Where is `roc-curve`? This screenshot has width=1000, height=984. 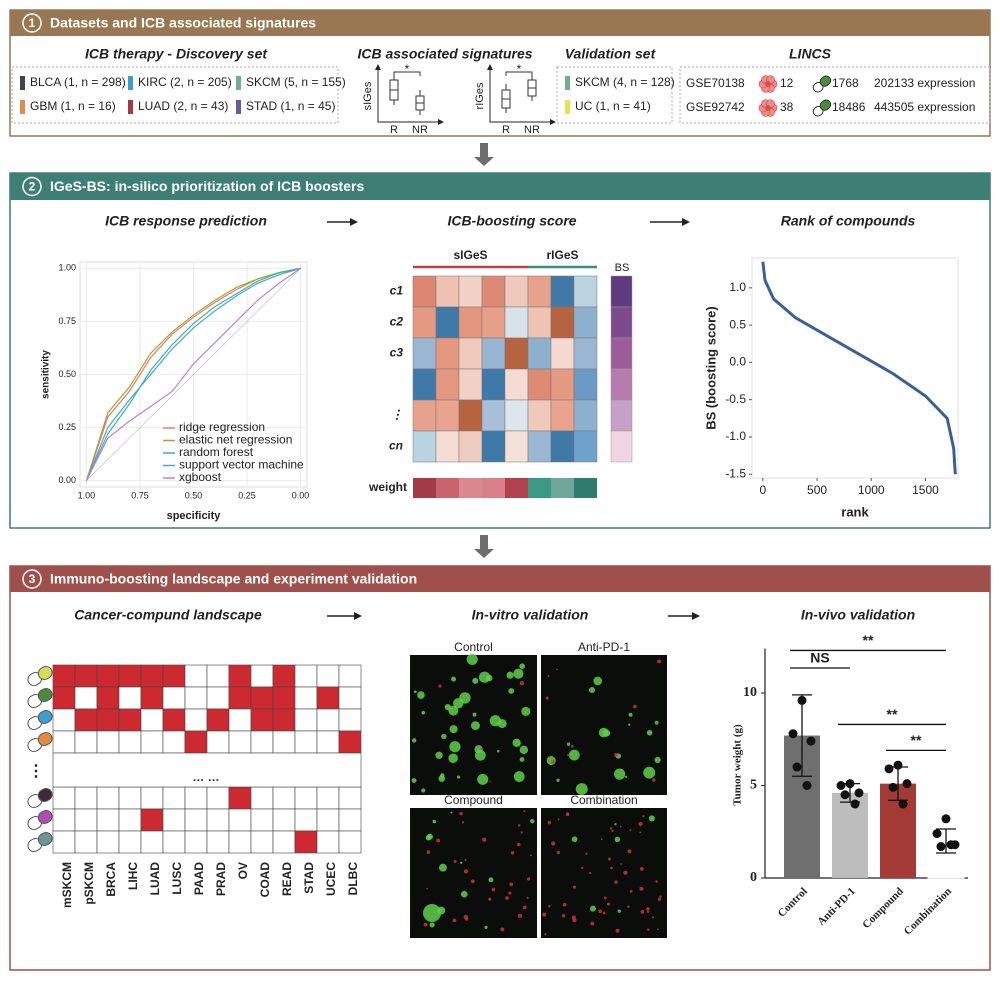 roc-curve is located at coordinates (193, 374).